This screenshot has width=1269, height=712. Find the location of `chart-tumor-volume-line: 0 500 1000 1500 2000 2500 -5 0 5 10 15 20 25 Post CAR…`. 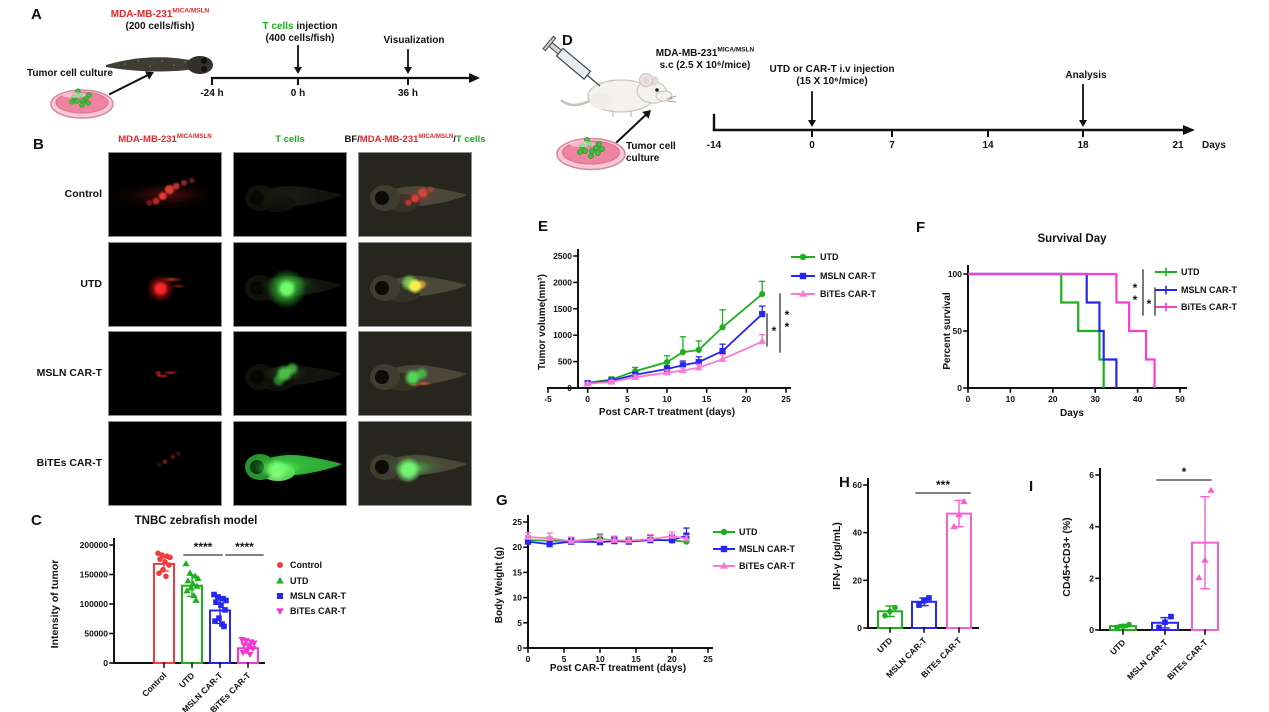

chart-tumor-volume-line: 0 500 1000 1500 2000 2500 -5 0 5 10 15 20 25 Post CAR… is located at coordinates (707, 333).